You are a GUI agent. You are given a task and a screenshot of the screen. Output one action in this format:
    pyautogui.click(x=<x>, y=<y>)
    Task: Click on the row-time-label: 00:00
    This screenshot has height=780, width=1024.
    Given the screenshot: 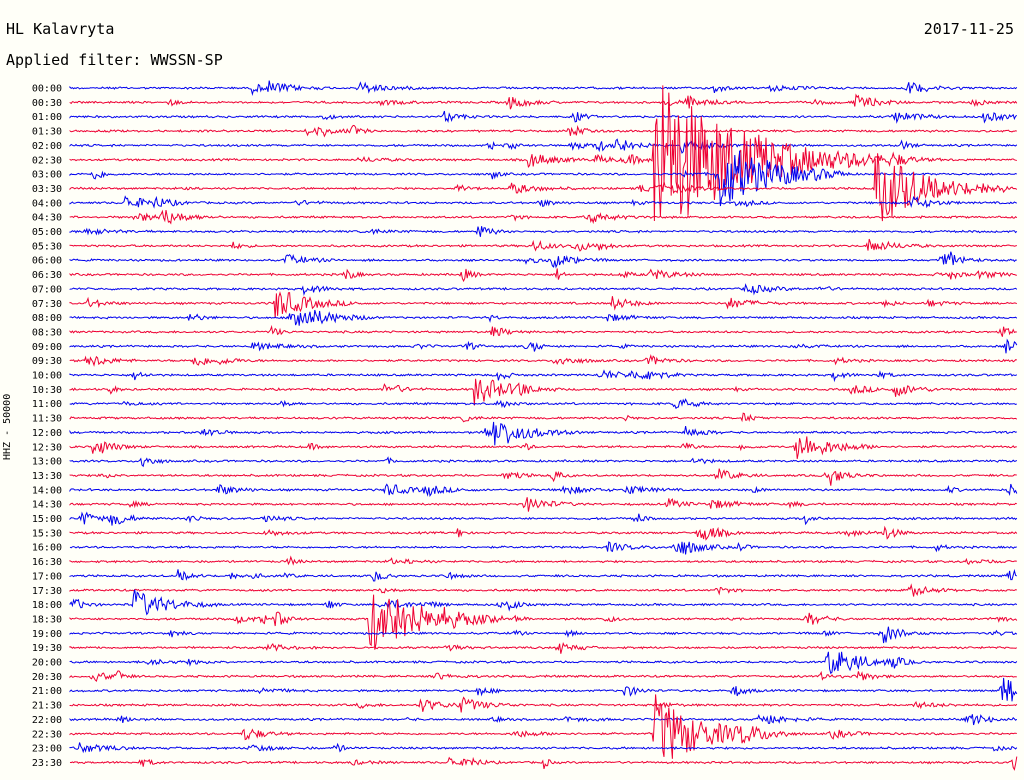 What is the action you would take?
    pyautogui.click(x=47, y=89)
    